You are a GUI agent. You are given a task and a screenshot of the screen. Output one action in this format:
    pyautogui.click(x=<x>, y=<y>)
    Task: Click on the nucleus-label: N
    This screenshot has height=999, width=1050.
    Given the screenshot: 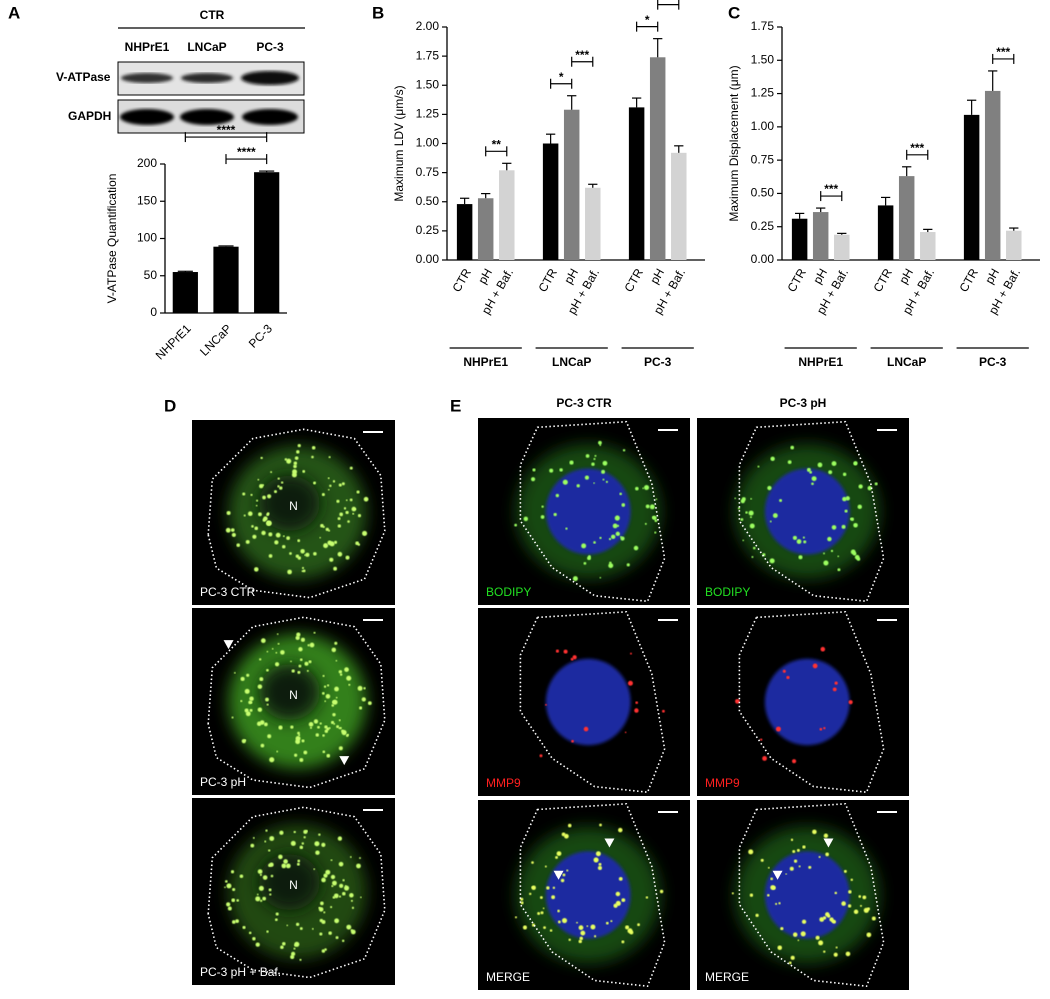 What is the action you would take?
    pyautogui.click(x=293, y=885)
    